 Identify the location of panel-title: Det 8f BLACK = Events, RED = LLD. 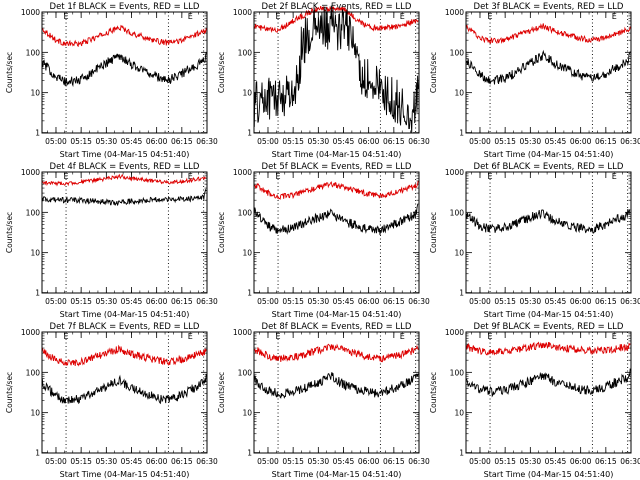
(337, 327).